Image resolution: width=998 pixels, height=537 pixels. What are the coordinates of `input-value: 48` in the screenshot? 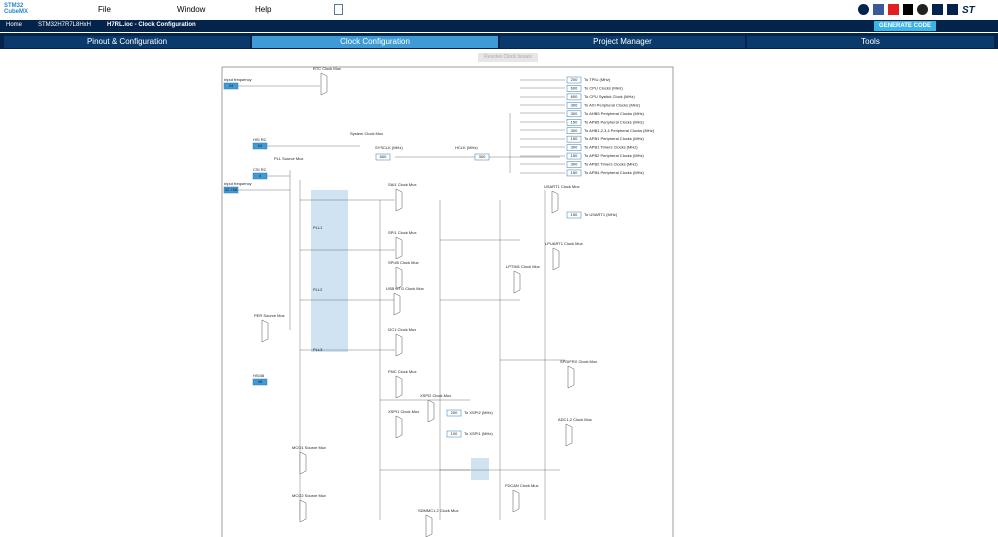 It's located at (260, 381).